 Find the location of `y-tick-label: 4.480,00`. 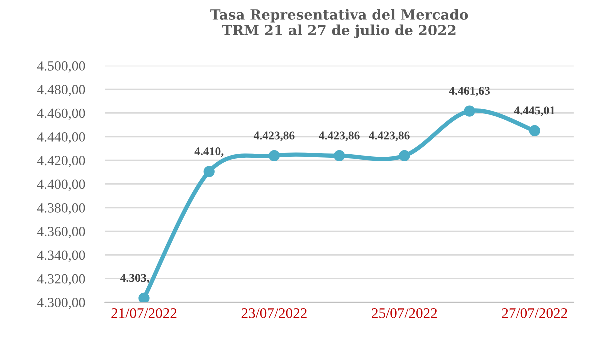

y-tick-label: 4.480,00 is located at coordinates (61, 91).